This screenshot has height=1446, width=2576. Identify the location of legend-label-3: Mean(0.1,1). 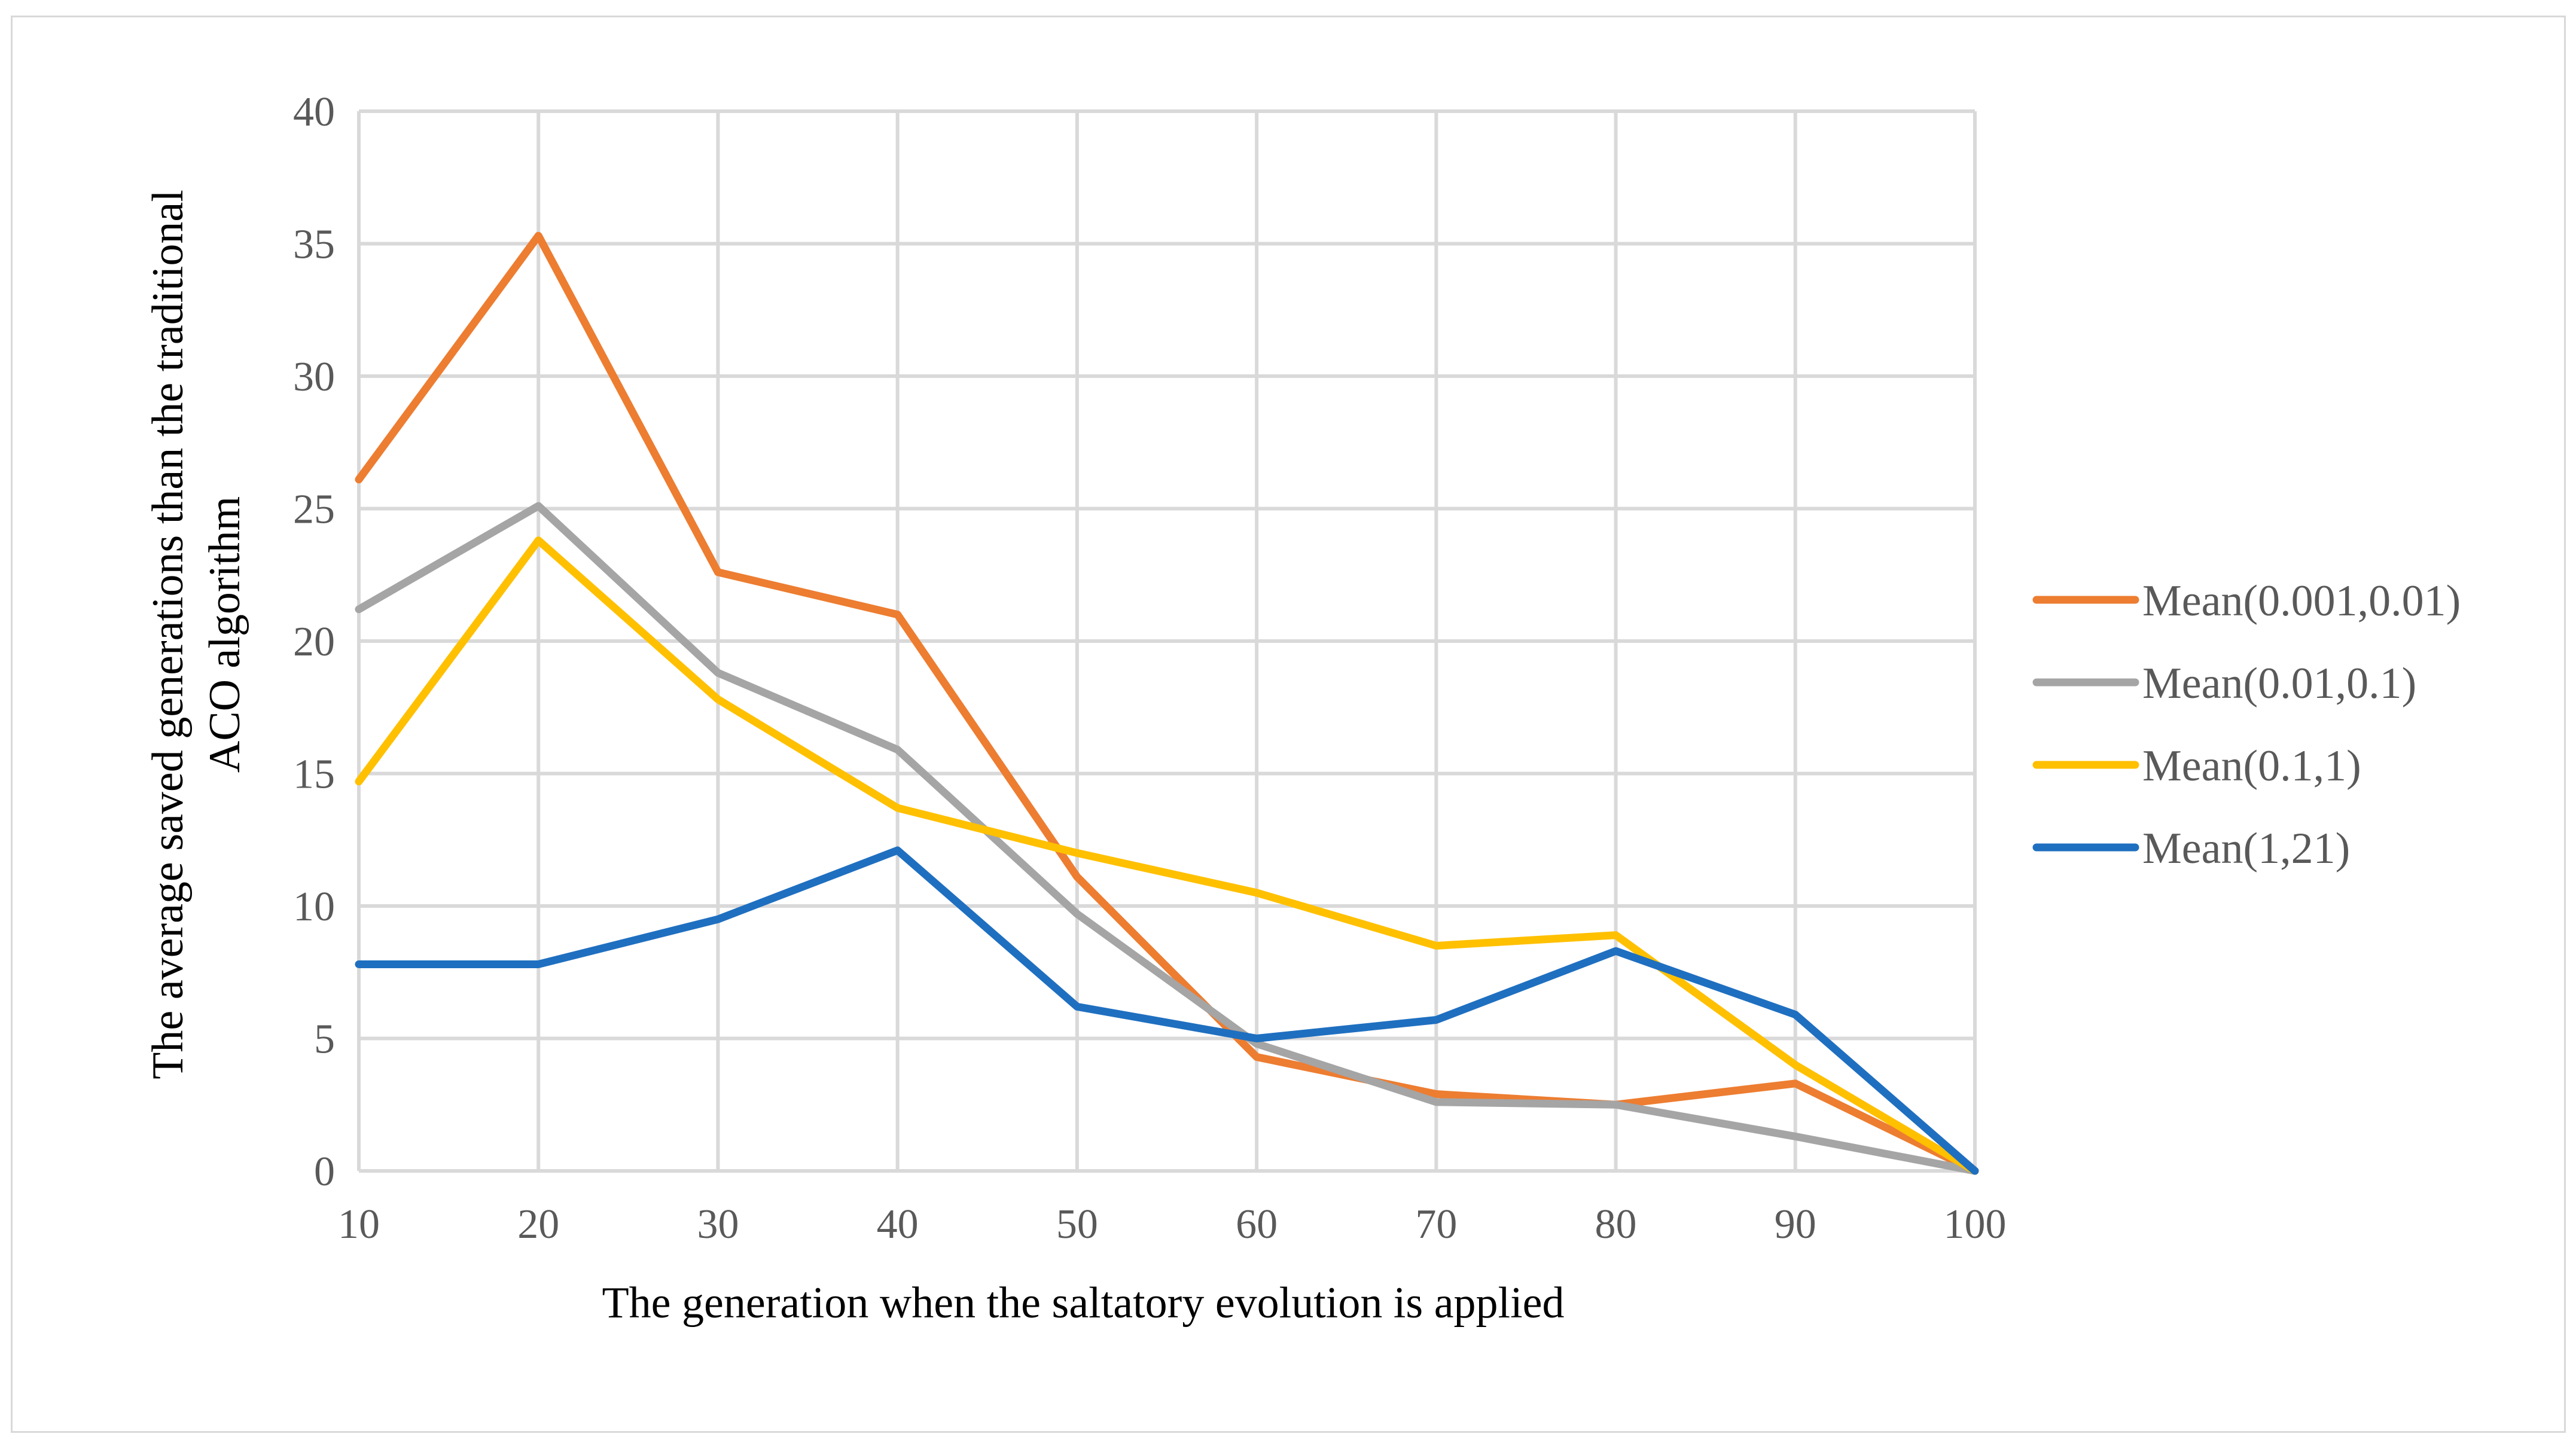
(2251, 766).